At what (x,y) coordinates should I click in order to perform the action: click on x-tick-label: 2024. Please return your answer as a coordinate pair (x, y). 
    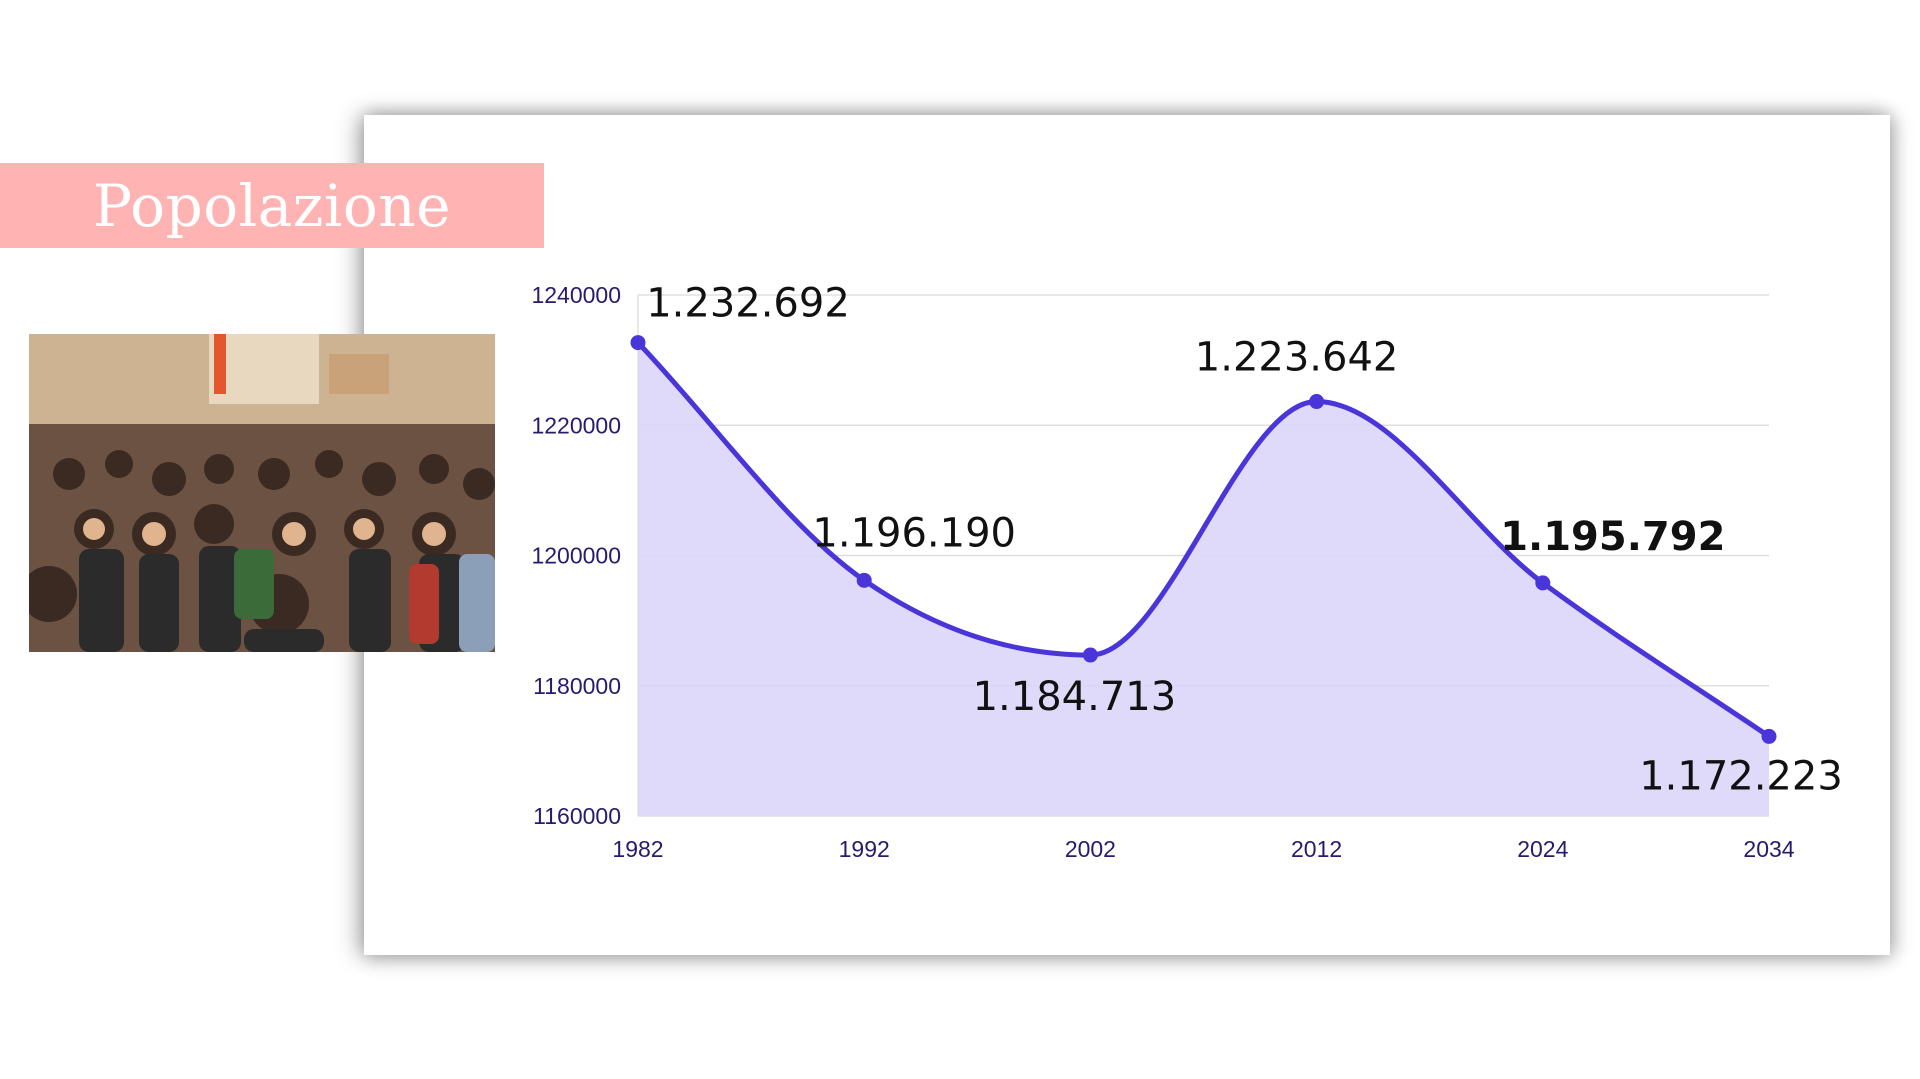
    Looking at the image, I should click on (1542, 849).